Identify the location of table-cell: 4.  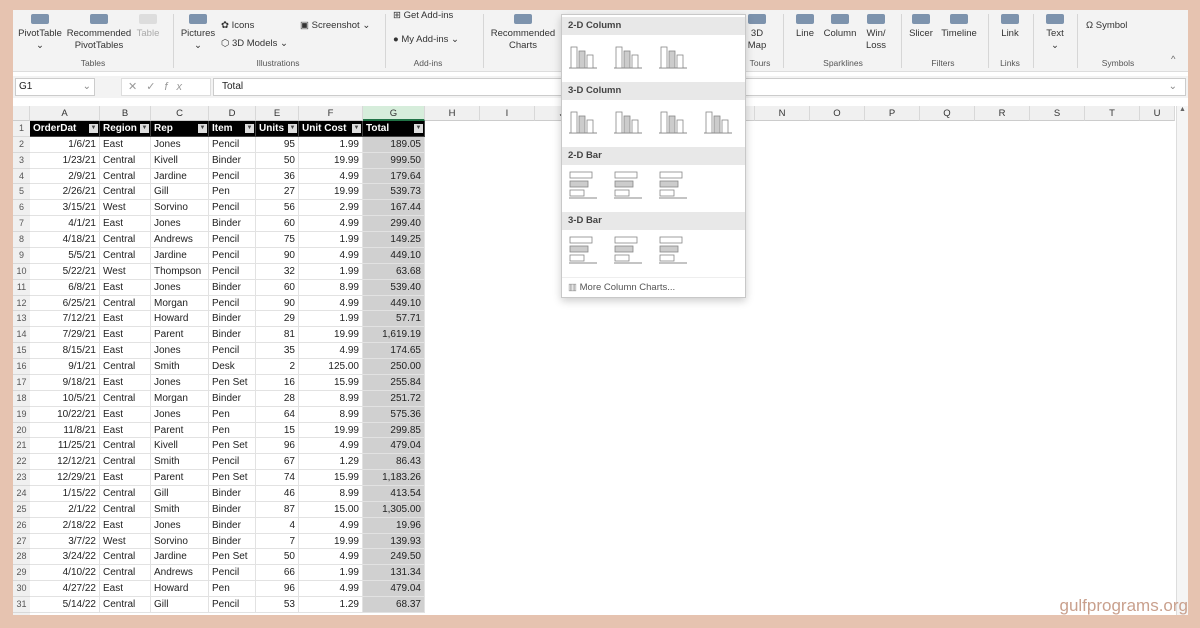
(277, 525).